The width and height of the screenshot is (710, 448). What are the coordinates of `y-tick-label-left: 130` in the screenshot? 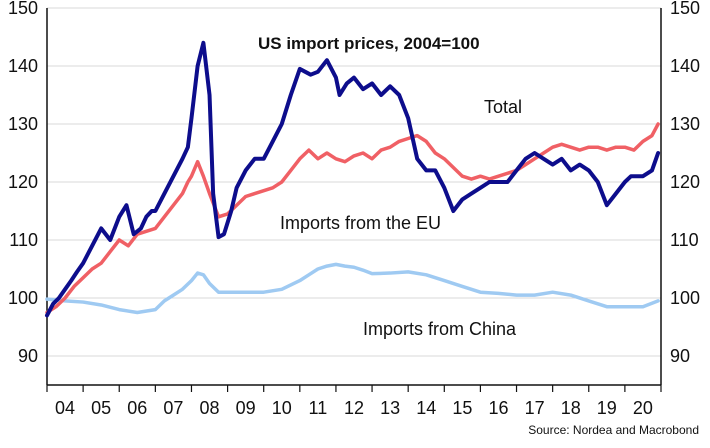 It's located at (23, 124).